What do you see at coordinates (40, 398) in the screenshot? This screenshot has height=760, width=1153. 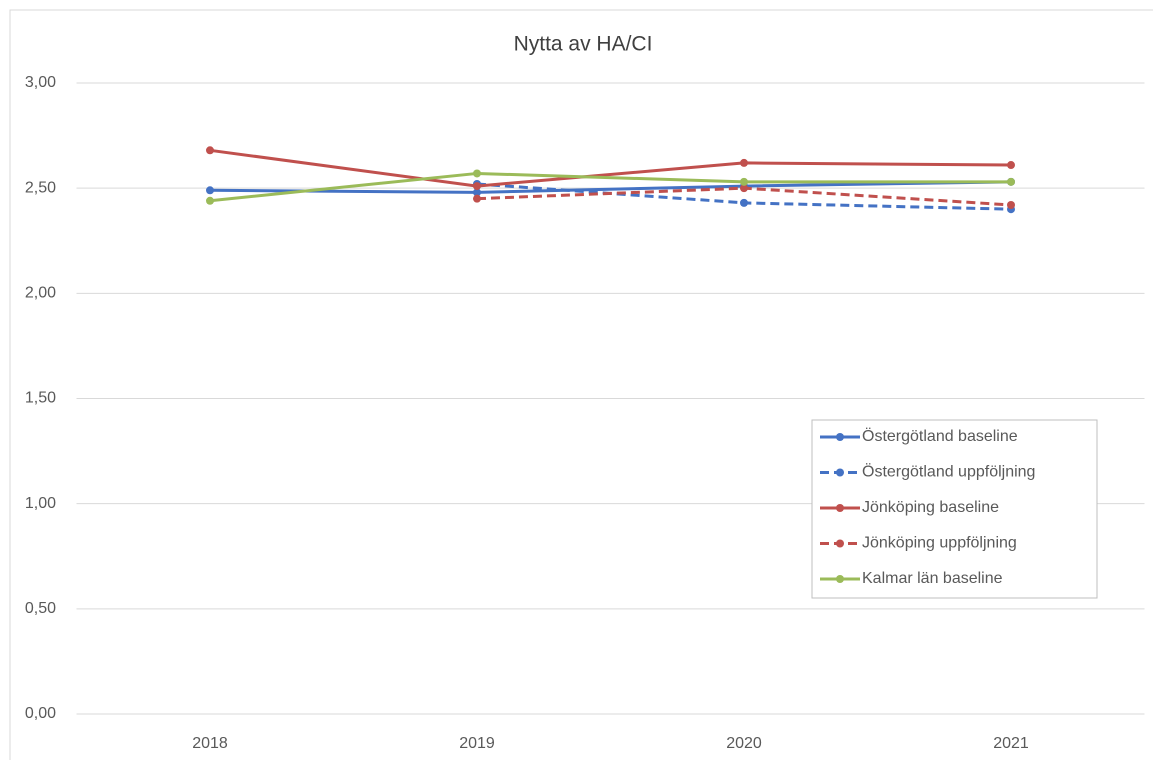 I see `y-tick-label: 1,50` at bounding box center [40, 398].